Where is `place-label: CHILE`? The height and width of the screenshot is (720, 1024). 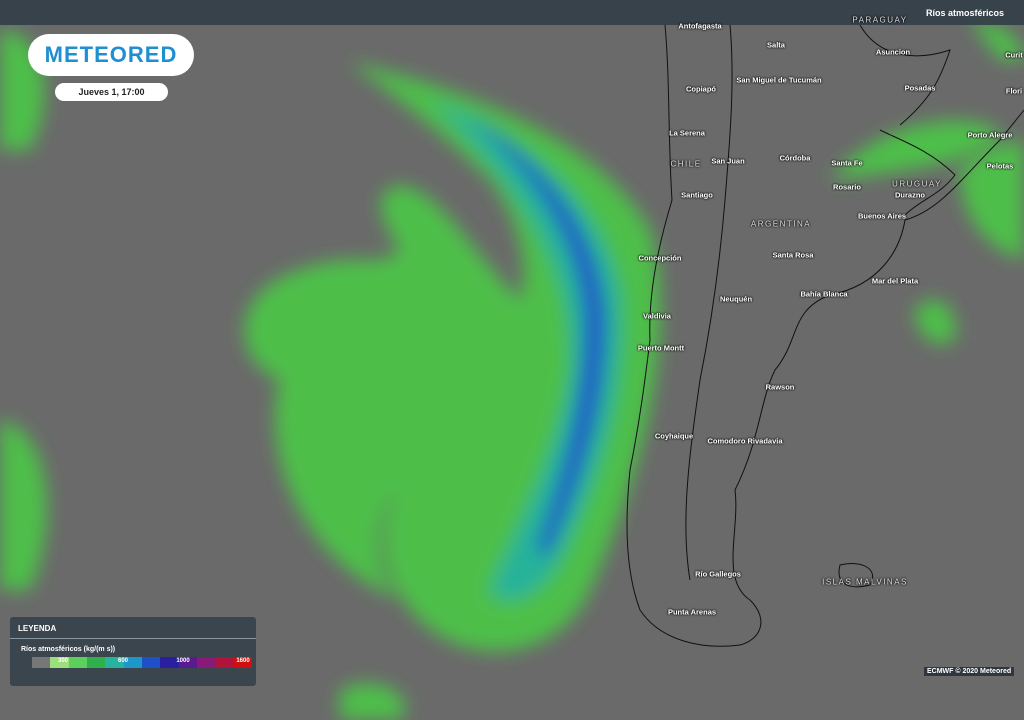 place-label: CHILE is located at coordinates (686, 164).